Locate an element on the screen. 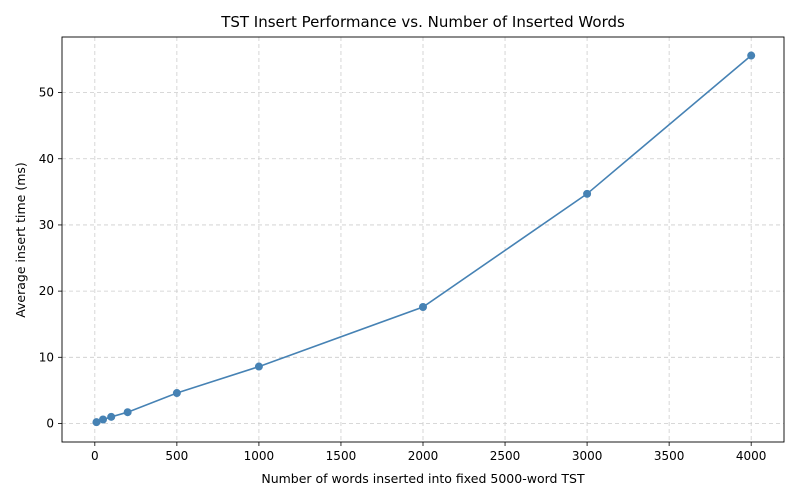  x-tick-label: 2500 is located at coordinates (505, 456).